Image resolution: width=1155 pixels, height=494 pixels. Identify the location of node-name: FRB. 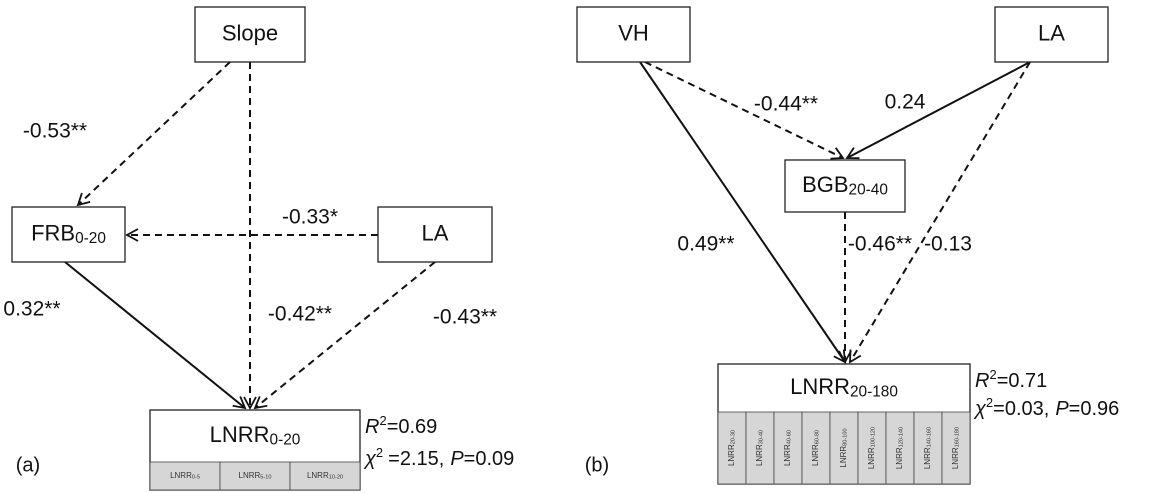
(53, 232).